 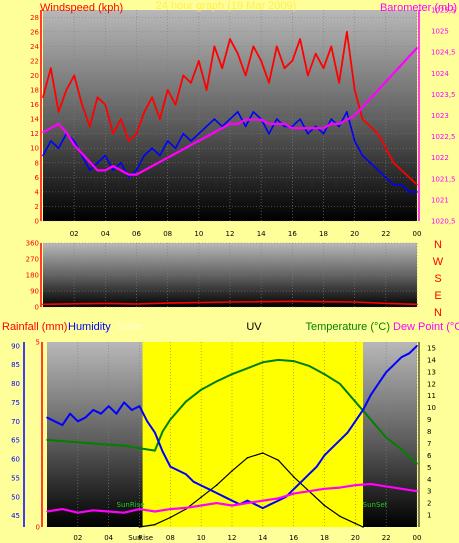 What do you see at coordinates (417, 234) in the screenshot?
I see `wind-x-tick: 00` at bounding box center [417, 234].